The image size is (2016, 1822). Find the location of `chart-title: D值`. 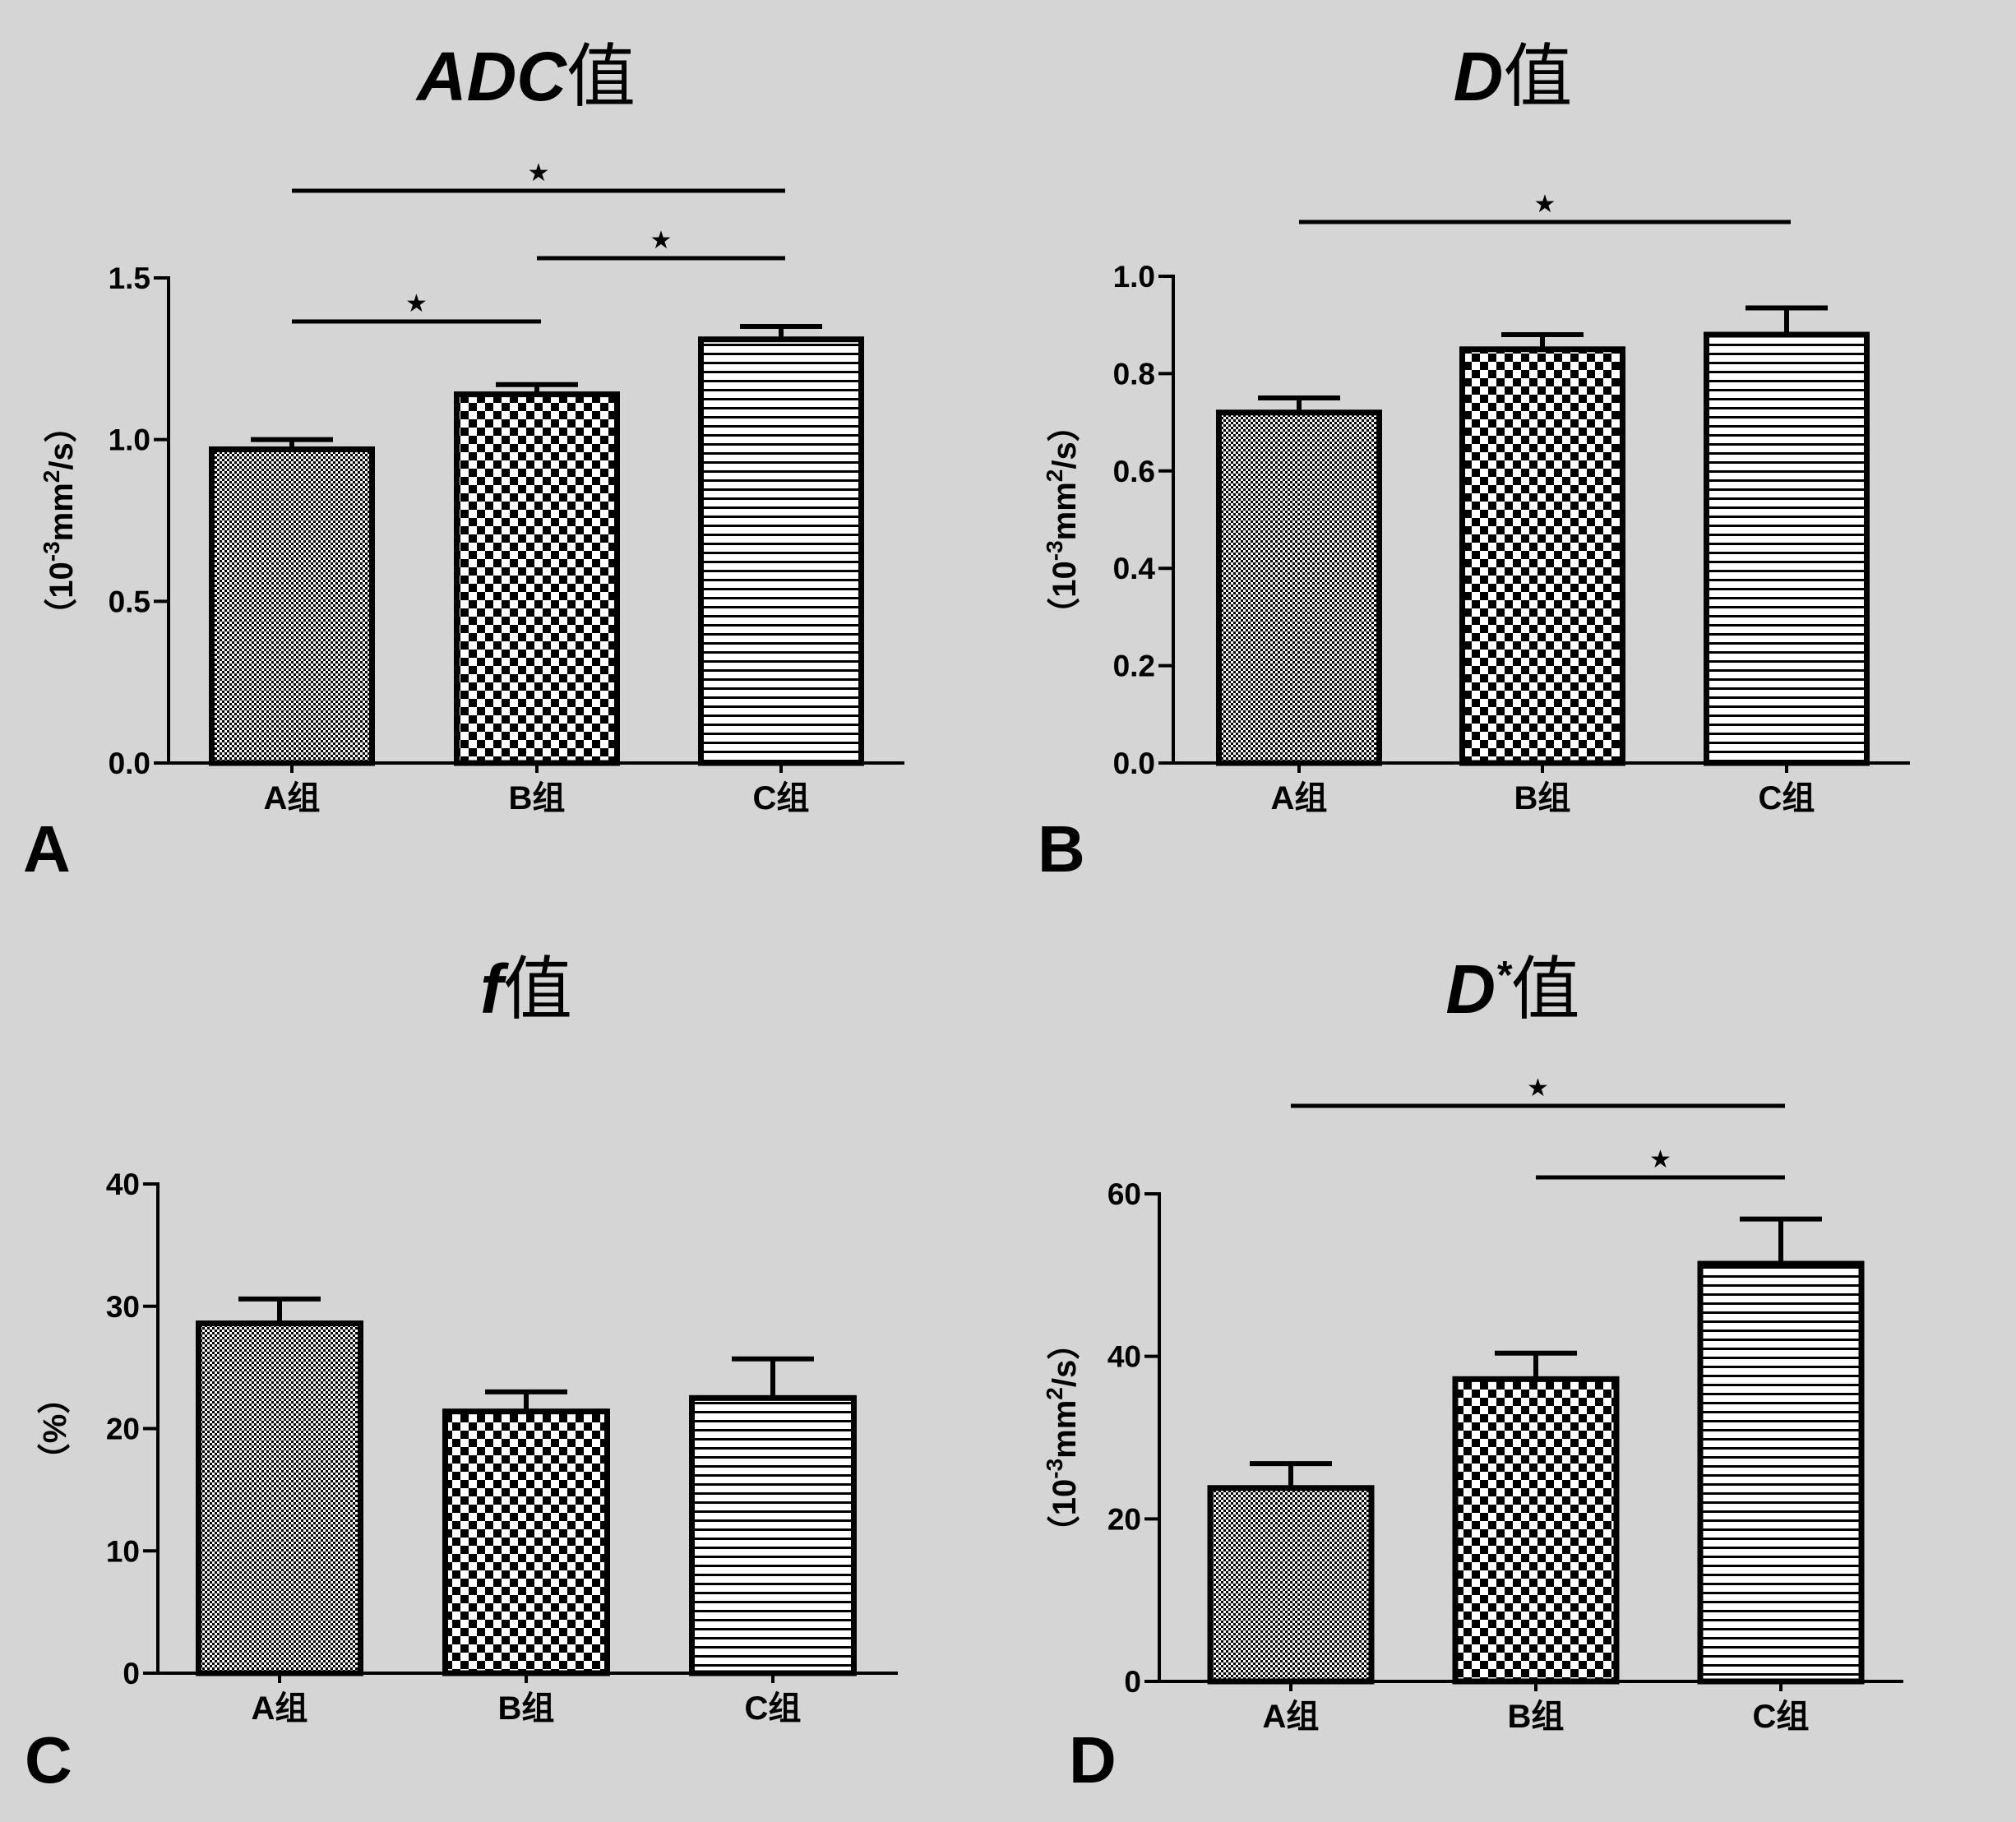

chart-title: D值 is located at coordinates (1513, 76).